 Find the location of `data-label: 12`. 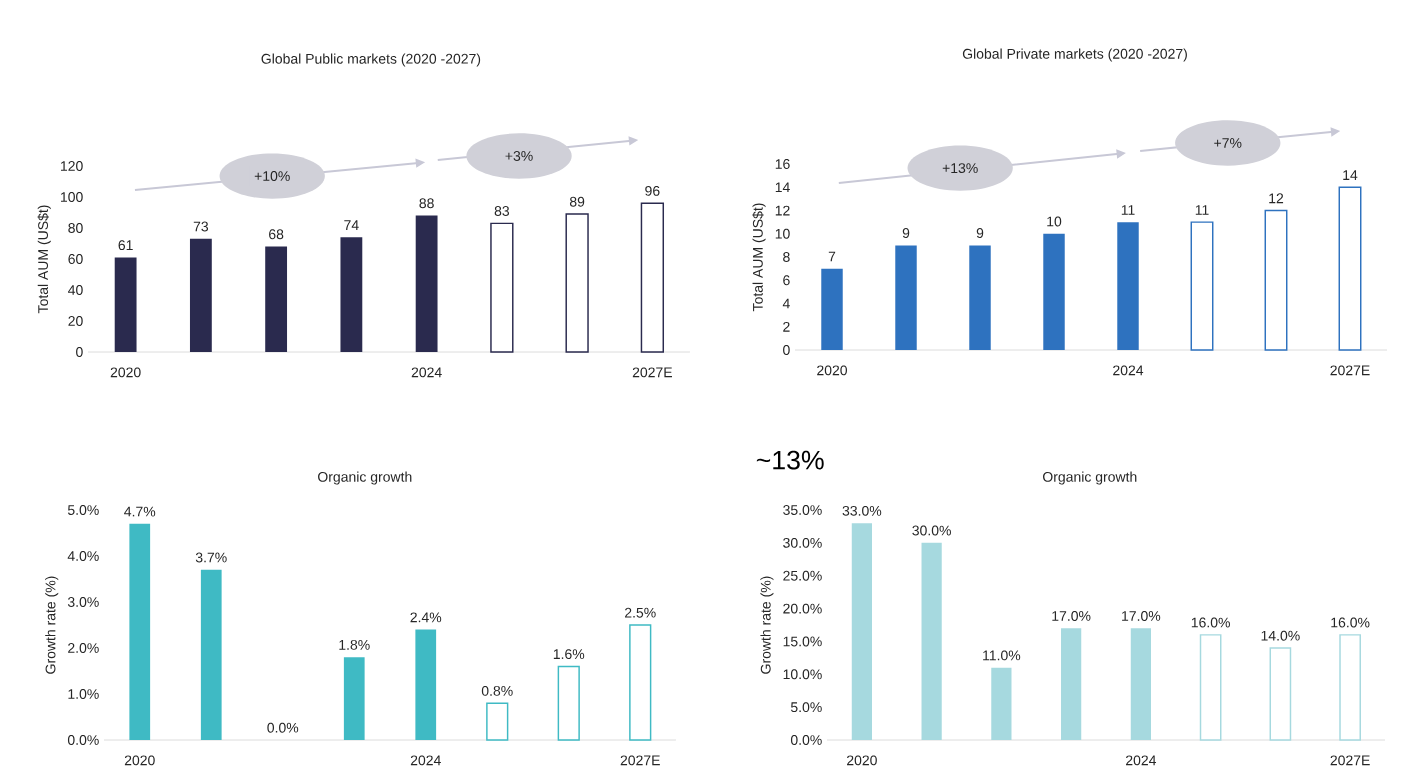

data-label: 12 is located at coordinates (1276, 198).